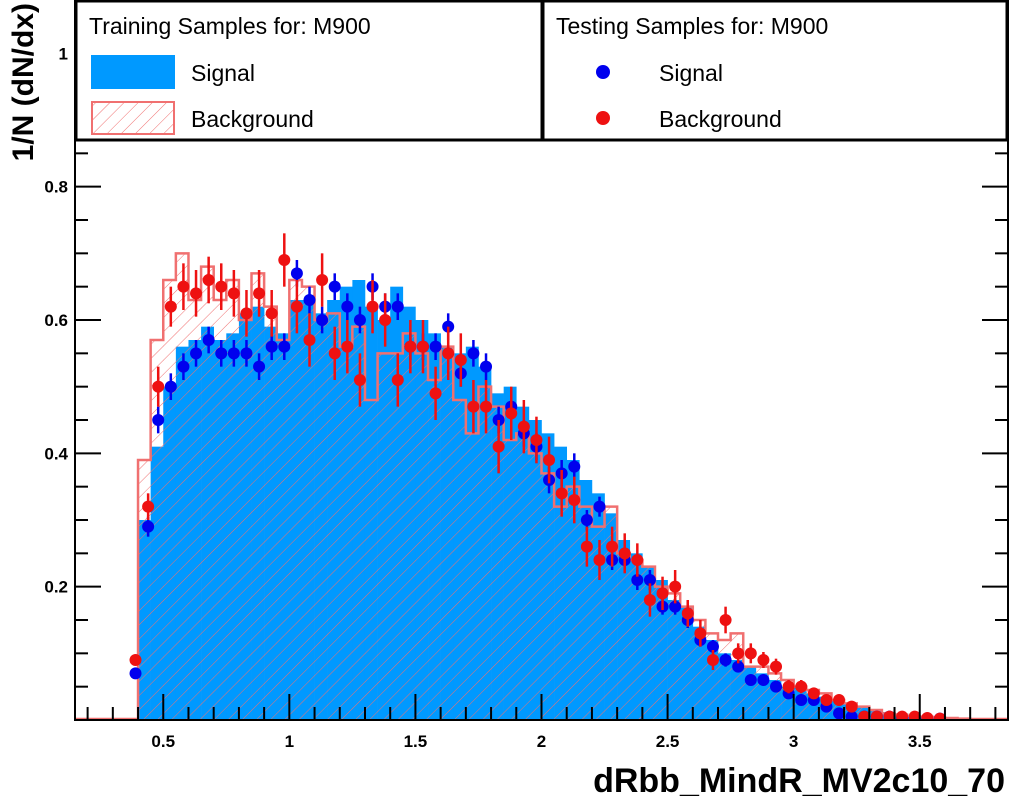  I want to click on legend-training-signal-label: Signal, so click(223, 73).